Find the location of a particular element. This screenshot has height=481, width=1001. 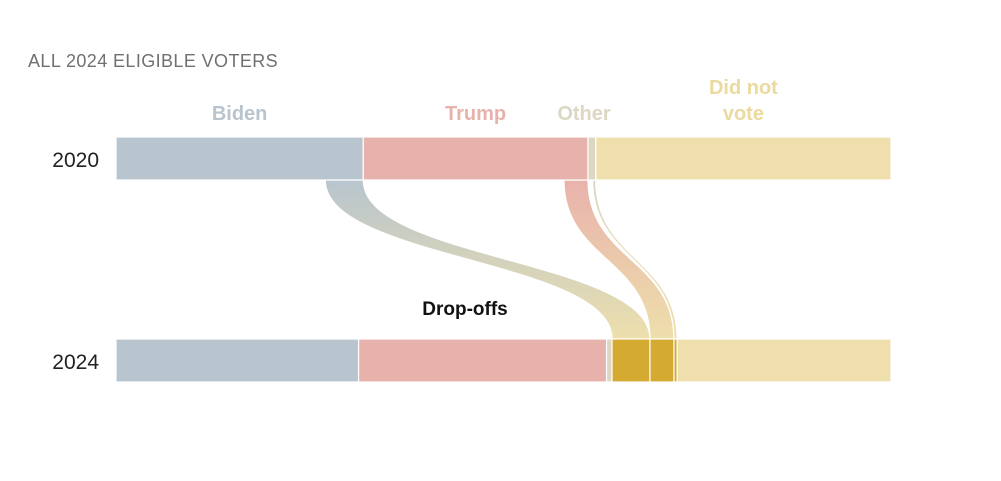

category-label-did-not-vote: Did not vote is located at coordinates (743, 101).